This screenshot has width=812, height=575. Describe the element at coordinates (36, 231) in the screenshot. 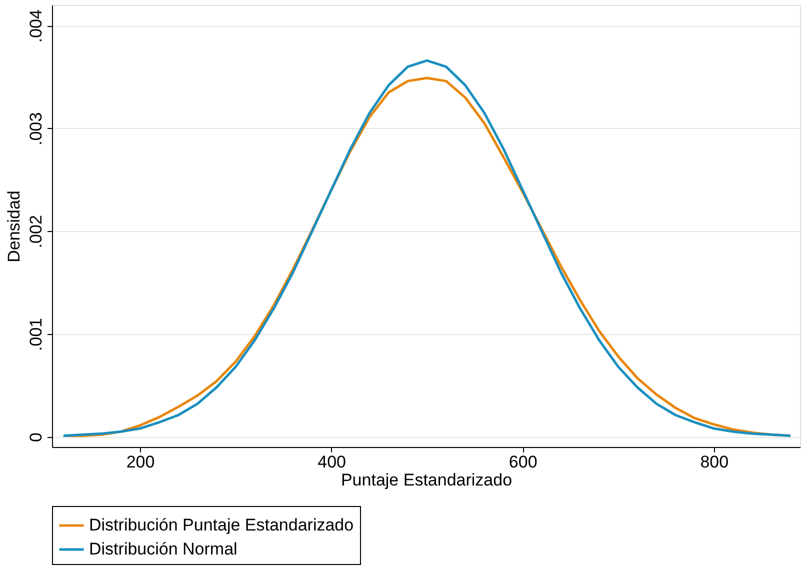

I see `y-tick-label: .002` at that location.